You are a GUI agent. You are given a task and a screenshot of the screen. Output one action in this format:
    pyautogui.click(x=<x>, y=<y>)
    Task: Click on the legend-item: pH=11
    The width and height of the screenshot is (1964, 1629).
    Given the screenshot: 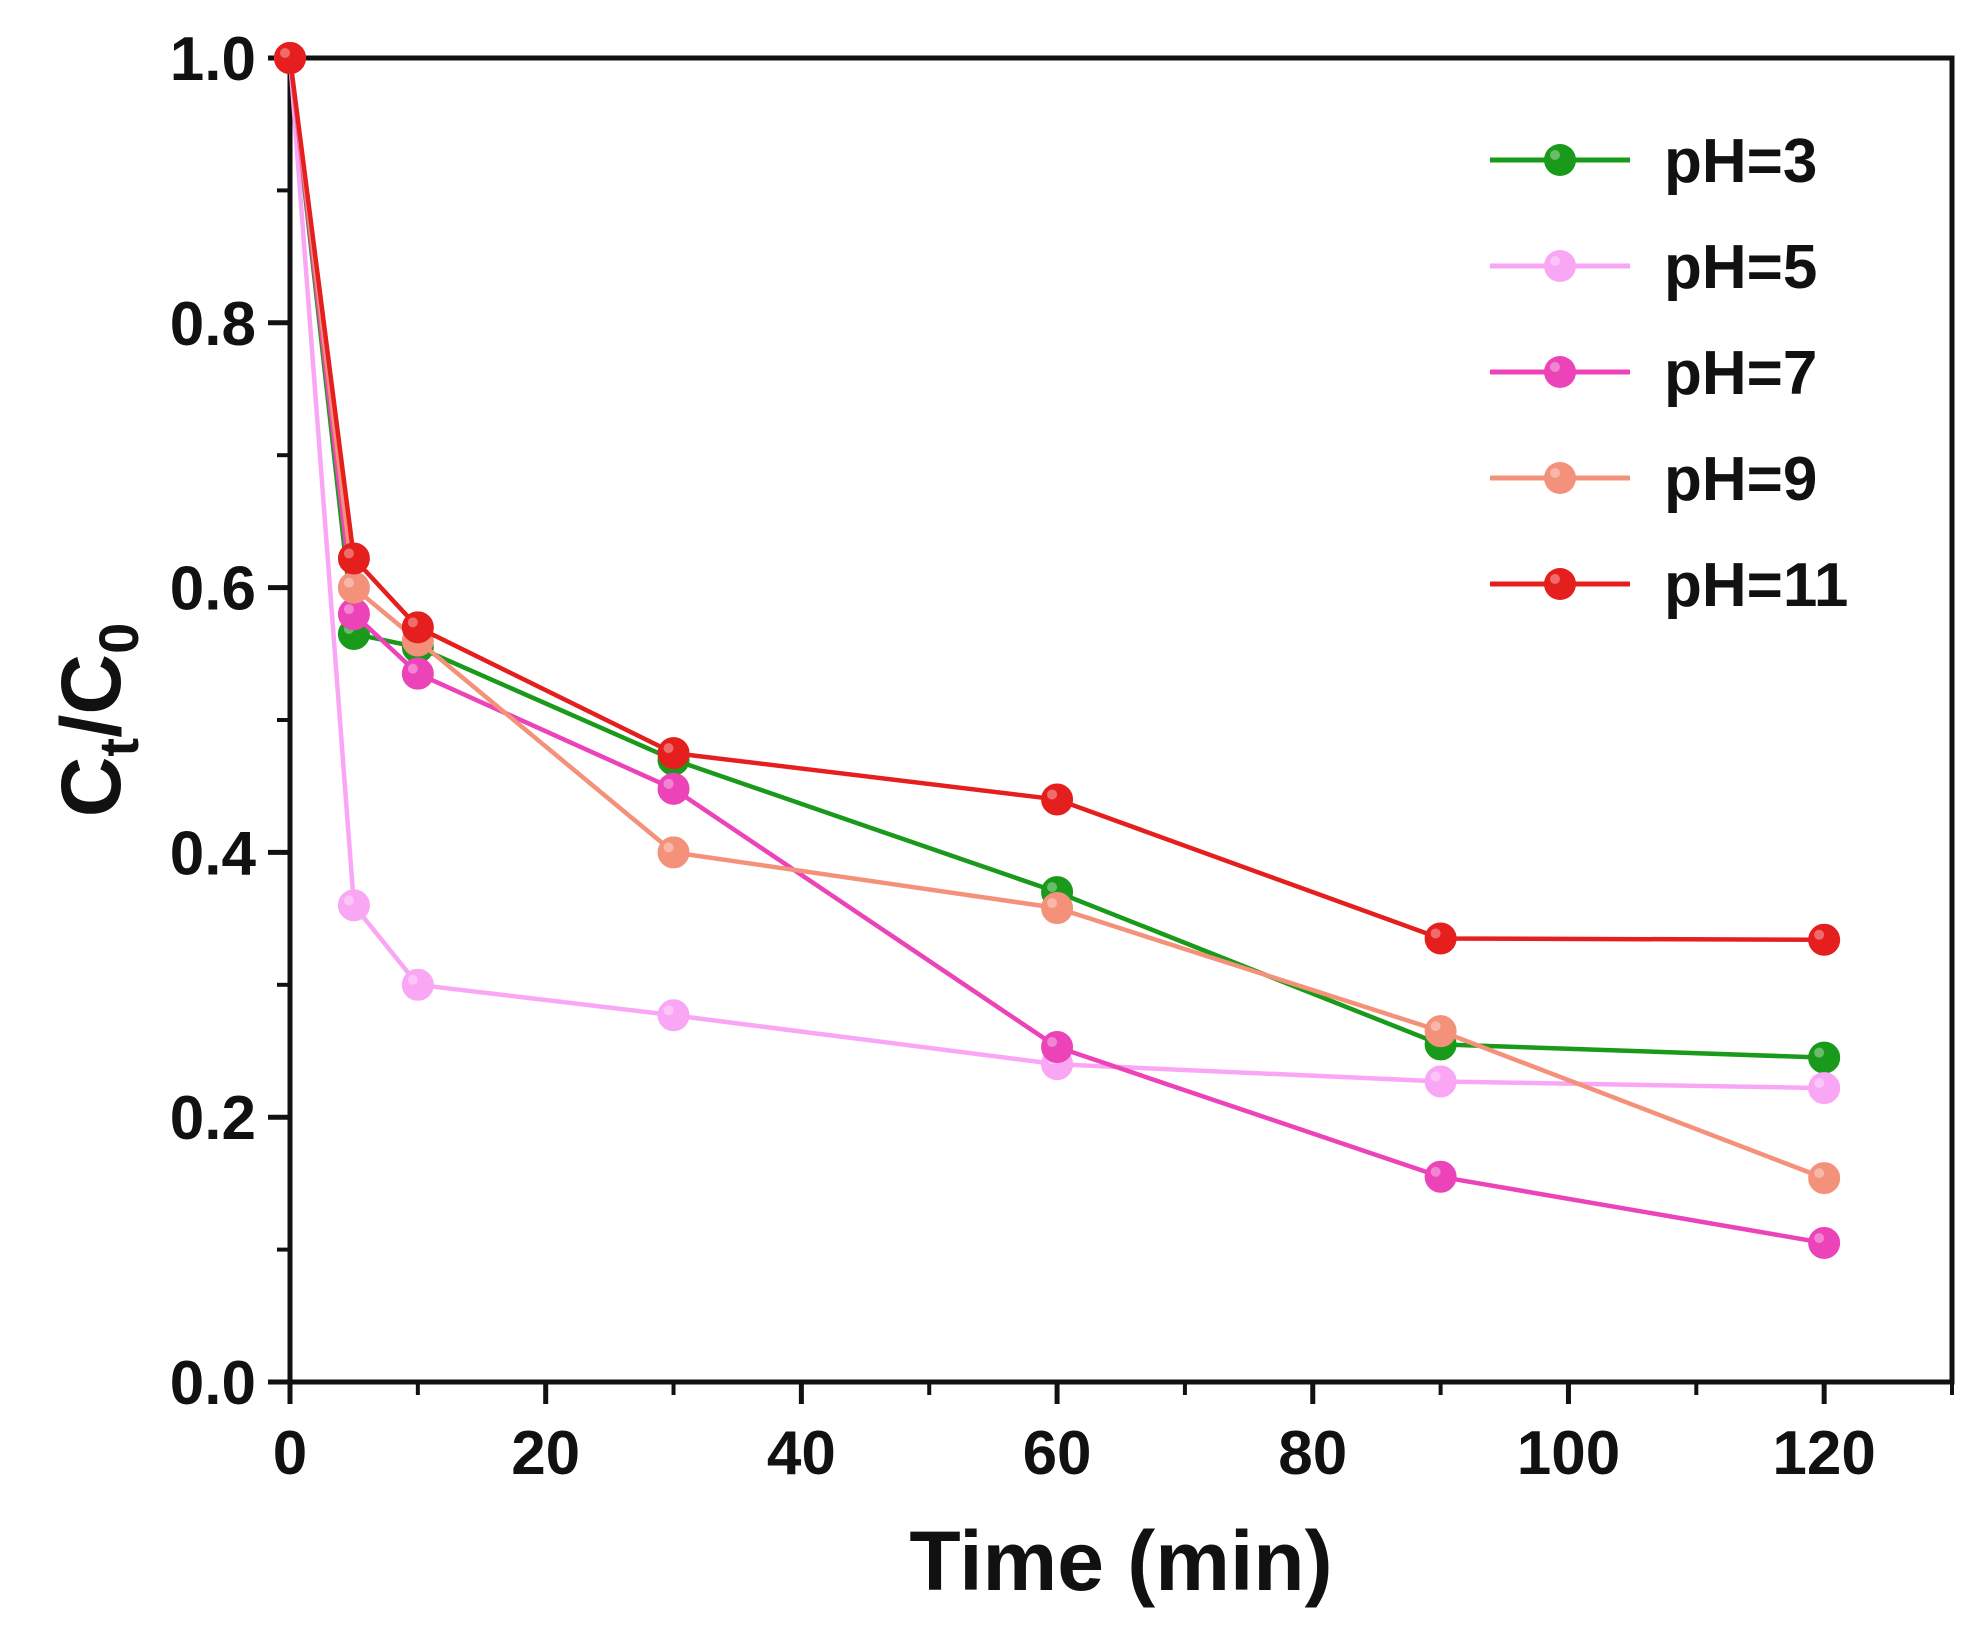 What is the action you would take?
    pyautogui.click(x=1669, y=585)
    